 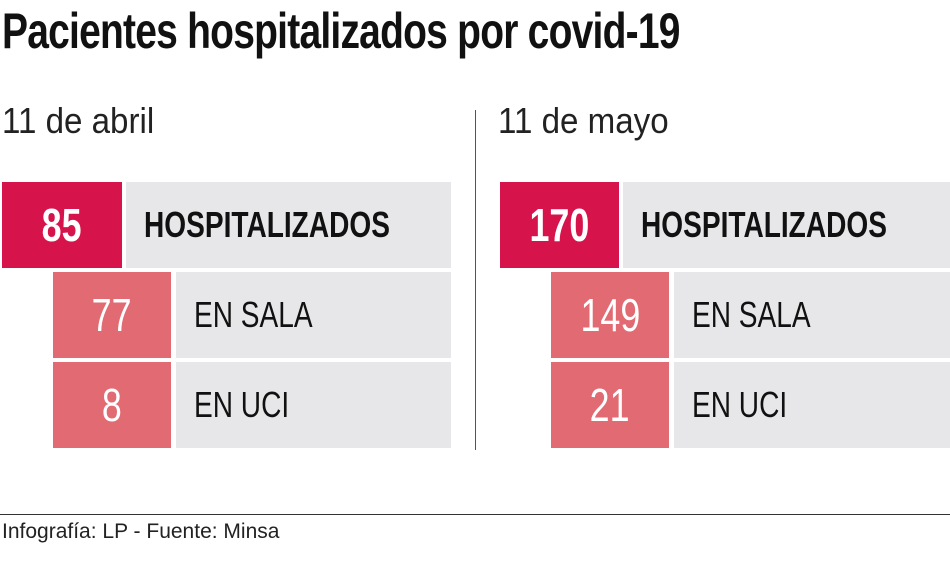 I want to click on uci-value-cell: 21, so click(x=610, y=405).